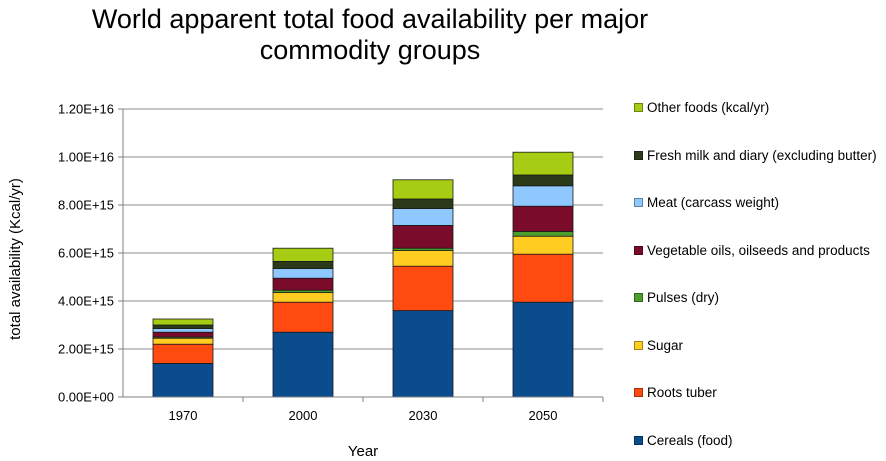 The image size is (886, 461). I want to click on bar-stack-2030, so click(423, 288).